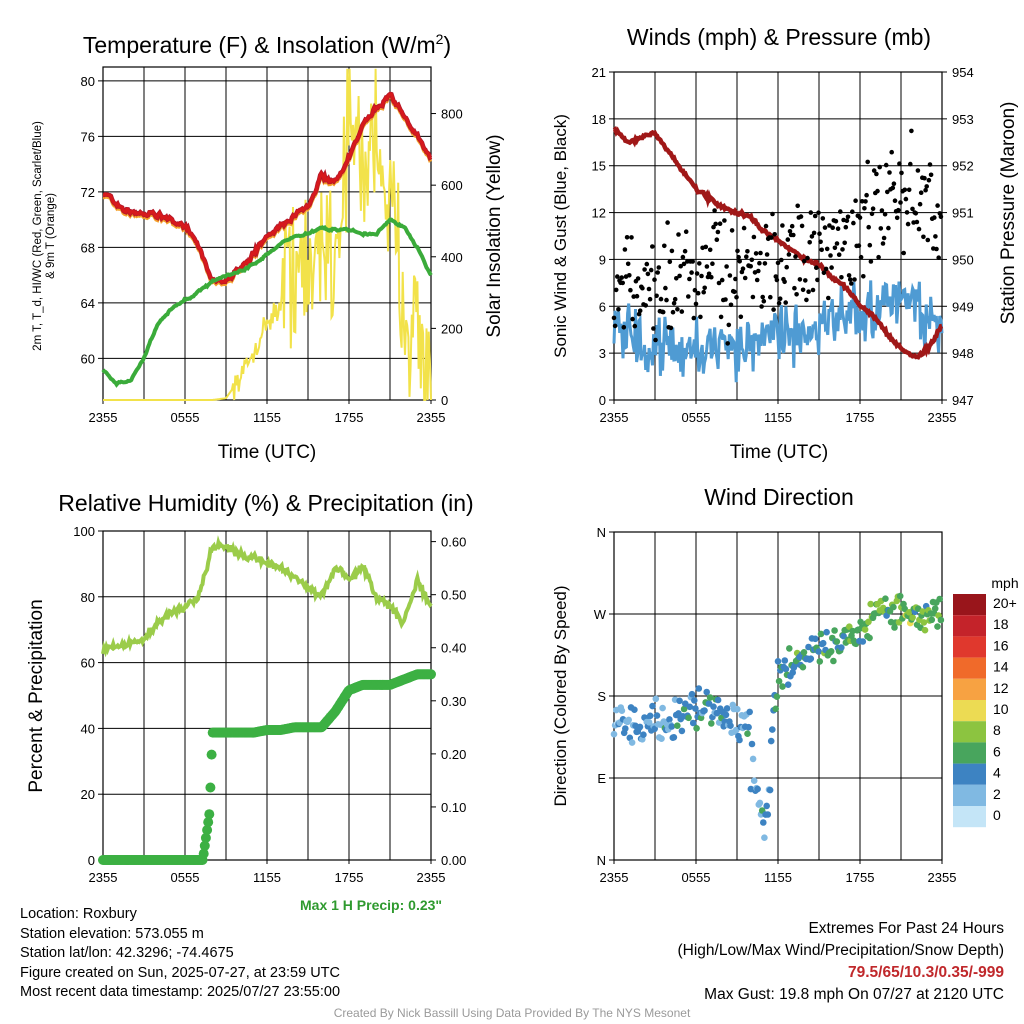 Image resolution: width=1024 pixels, height=1024 pixels. What do you see at coordinates (91, 860) in the screenshot?
I see `rh-ytick-label: 0` at bounding box center [91, 860].